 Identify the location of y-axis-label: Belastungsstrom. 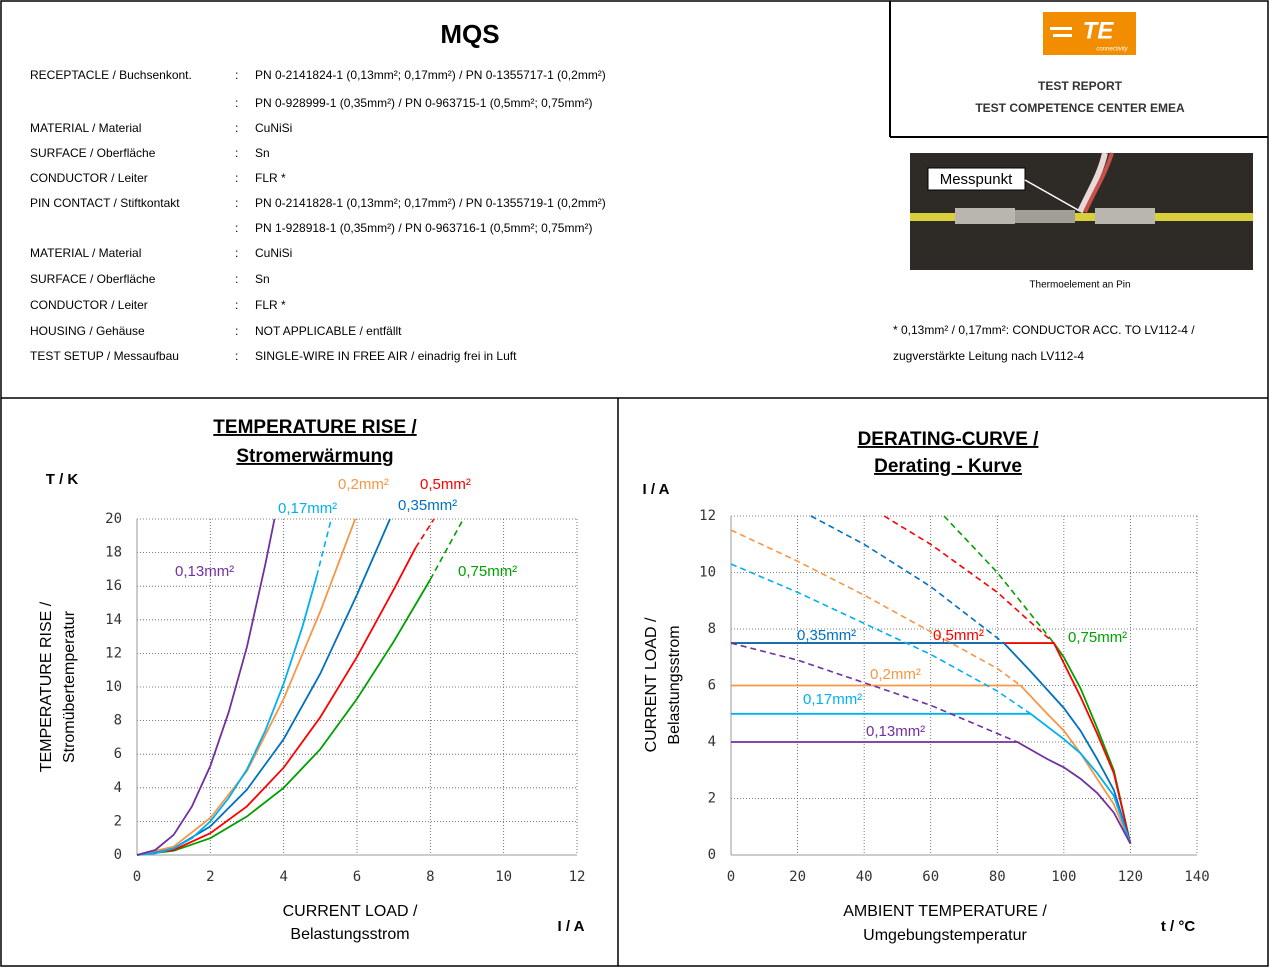
(674, 684).